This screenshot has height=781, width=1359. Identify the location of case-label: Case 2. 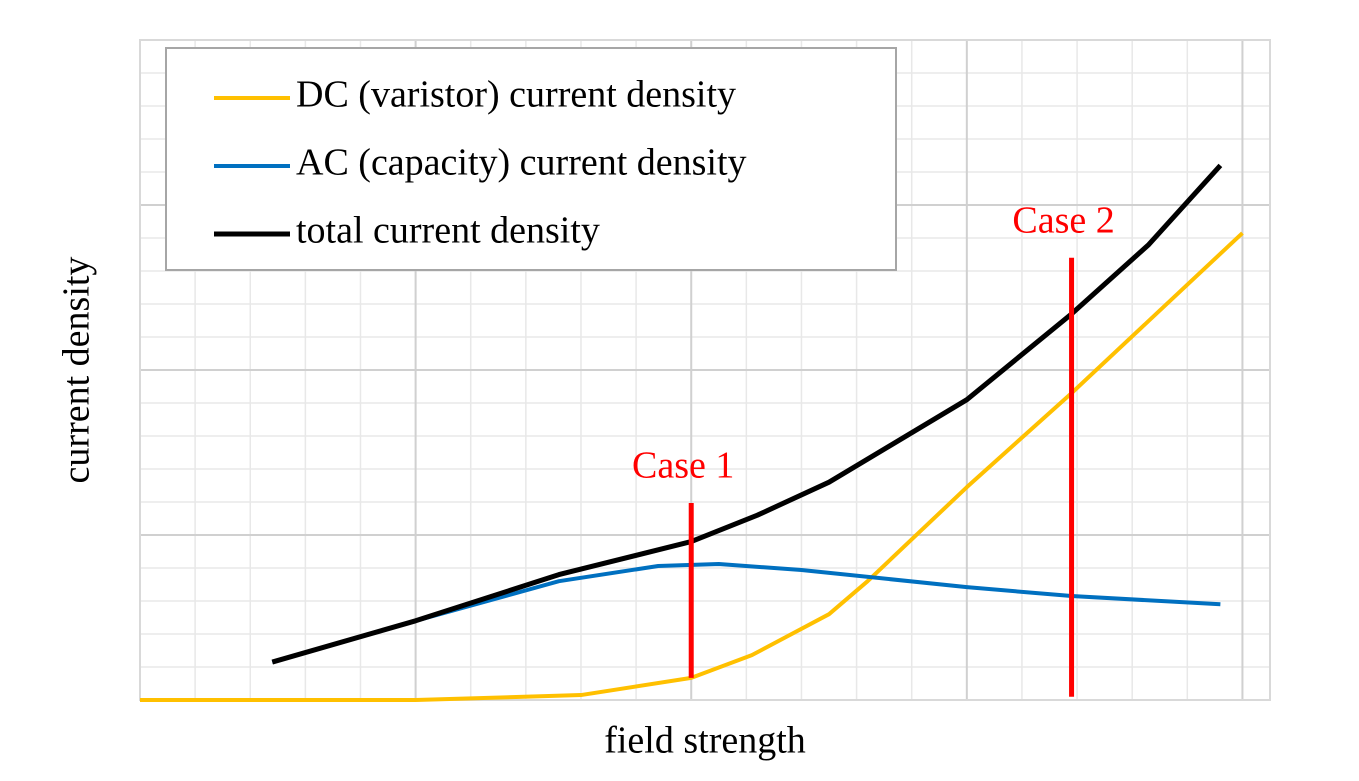
(1063, 221).